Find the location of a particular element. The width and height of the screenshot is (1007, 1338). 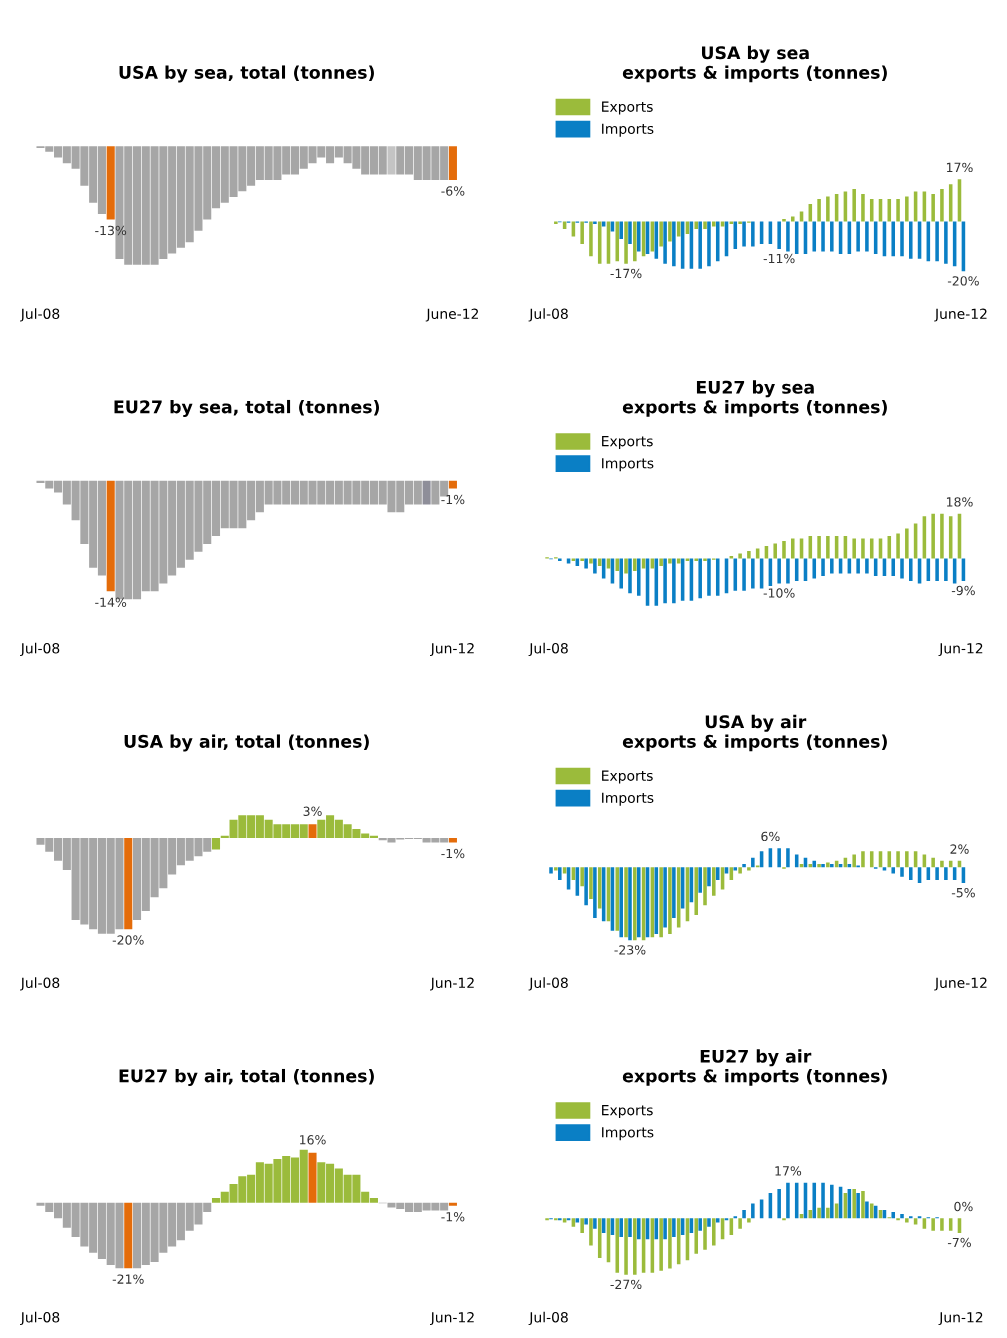

data-label: -7% is located at coordinates (959, 1242).